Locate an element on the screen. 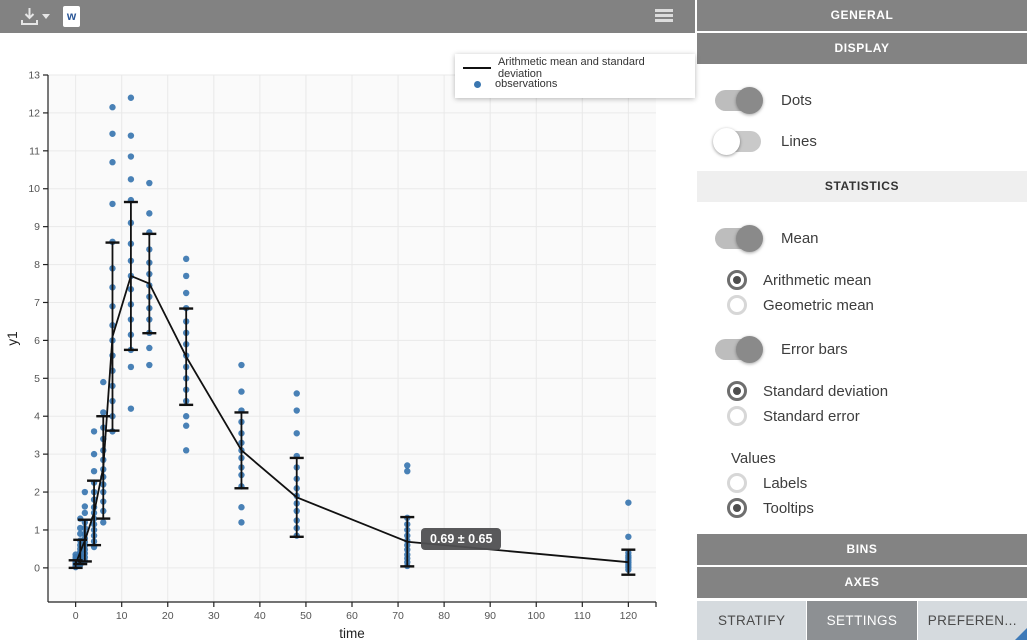 This screenshot has width=1027, height=640. mean-toggle is located at coordinates (739, 238).